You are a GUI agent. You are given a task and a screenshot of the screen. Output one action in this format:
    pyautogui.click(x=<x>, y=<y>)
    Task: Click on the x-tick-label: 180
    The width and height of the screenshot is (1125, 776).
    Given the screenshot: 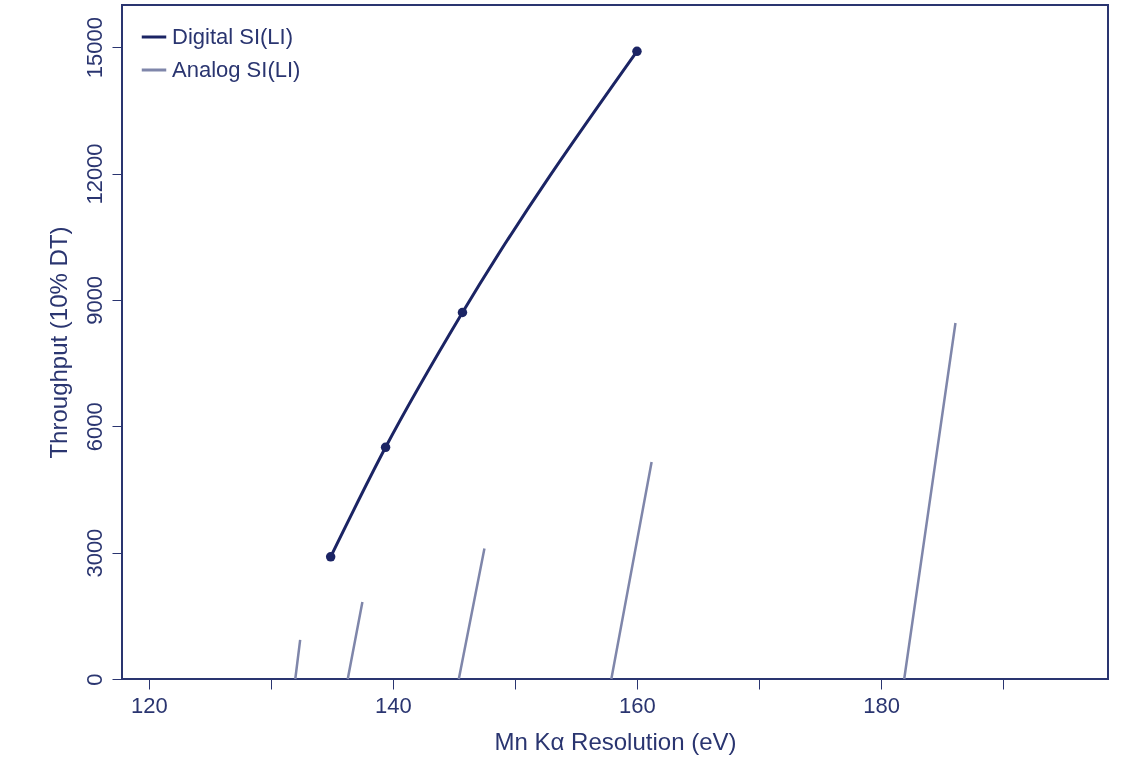 What is the action you would take?
    pyautogui.click(x=881, y=705)
    